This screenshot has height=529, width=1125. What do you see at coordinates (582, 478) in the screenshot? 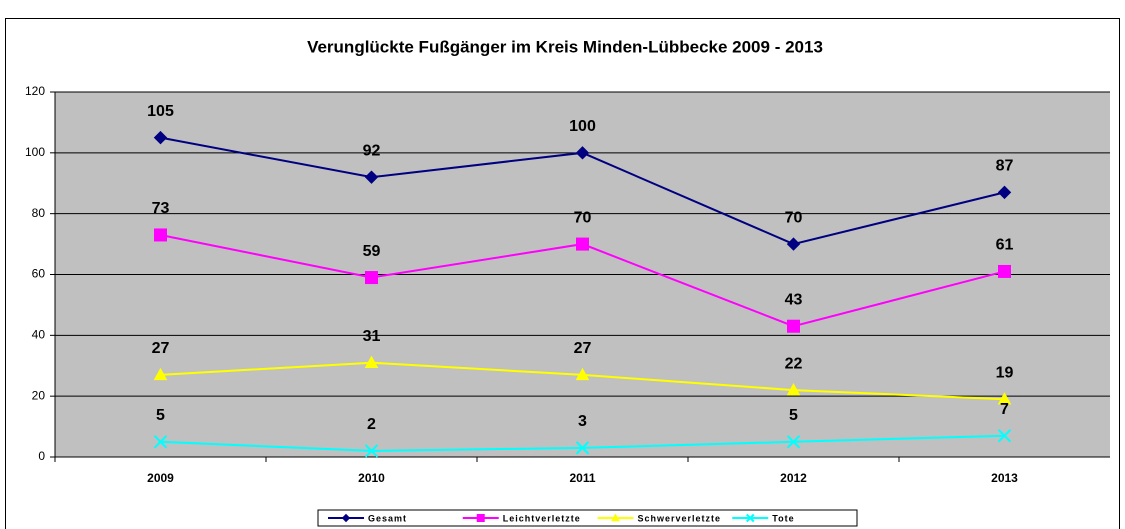
I see `x-tick-label: 2011` at bounding box center [582, 478].